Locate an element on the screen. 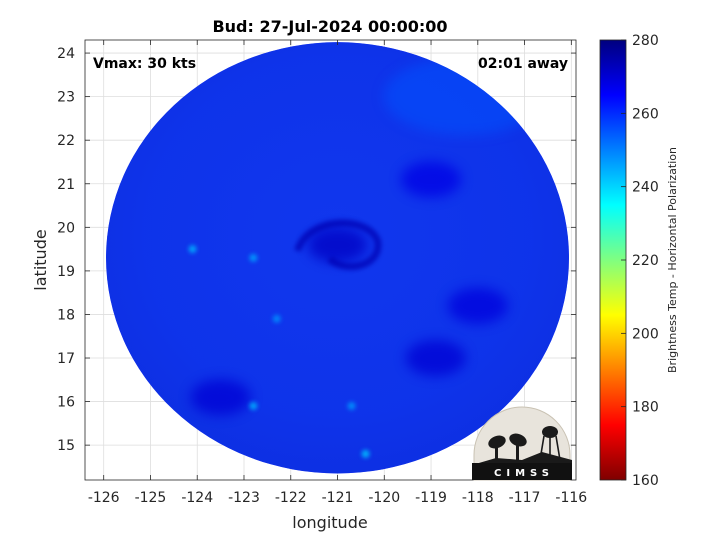 Image resolution: width=720 pixels, height=540 pixels. colorbar-tick-label: 260 is located at coordinates (645, 114).